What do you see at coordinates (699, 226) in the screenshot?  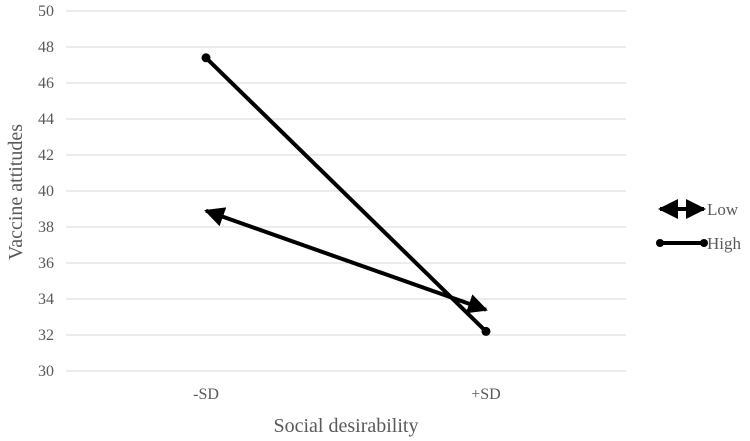 I see `legend: Low High` at bounding box center [699, 226].